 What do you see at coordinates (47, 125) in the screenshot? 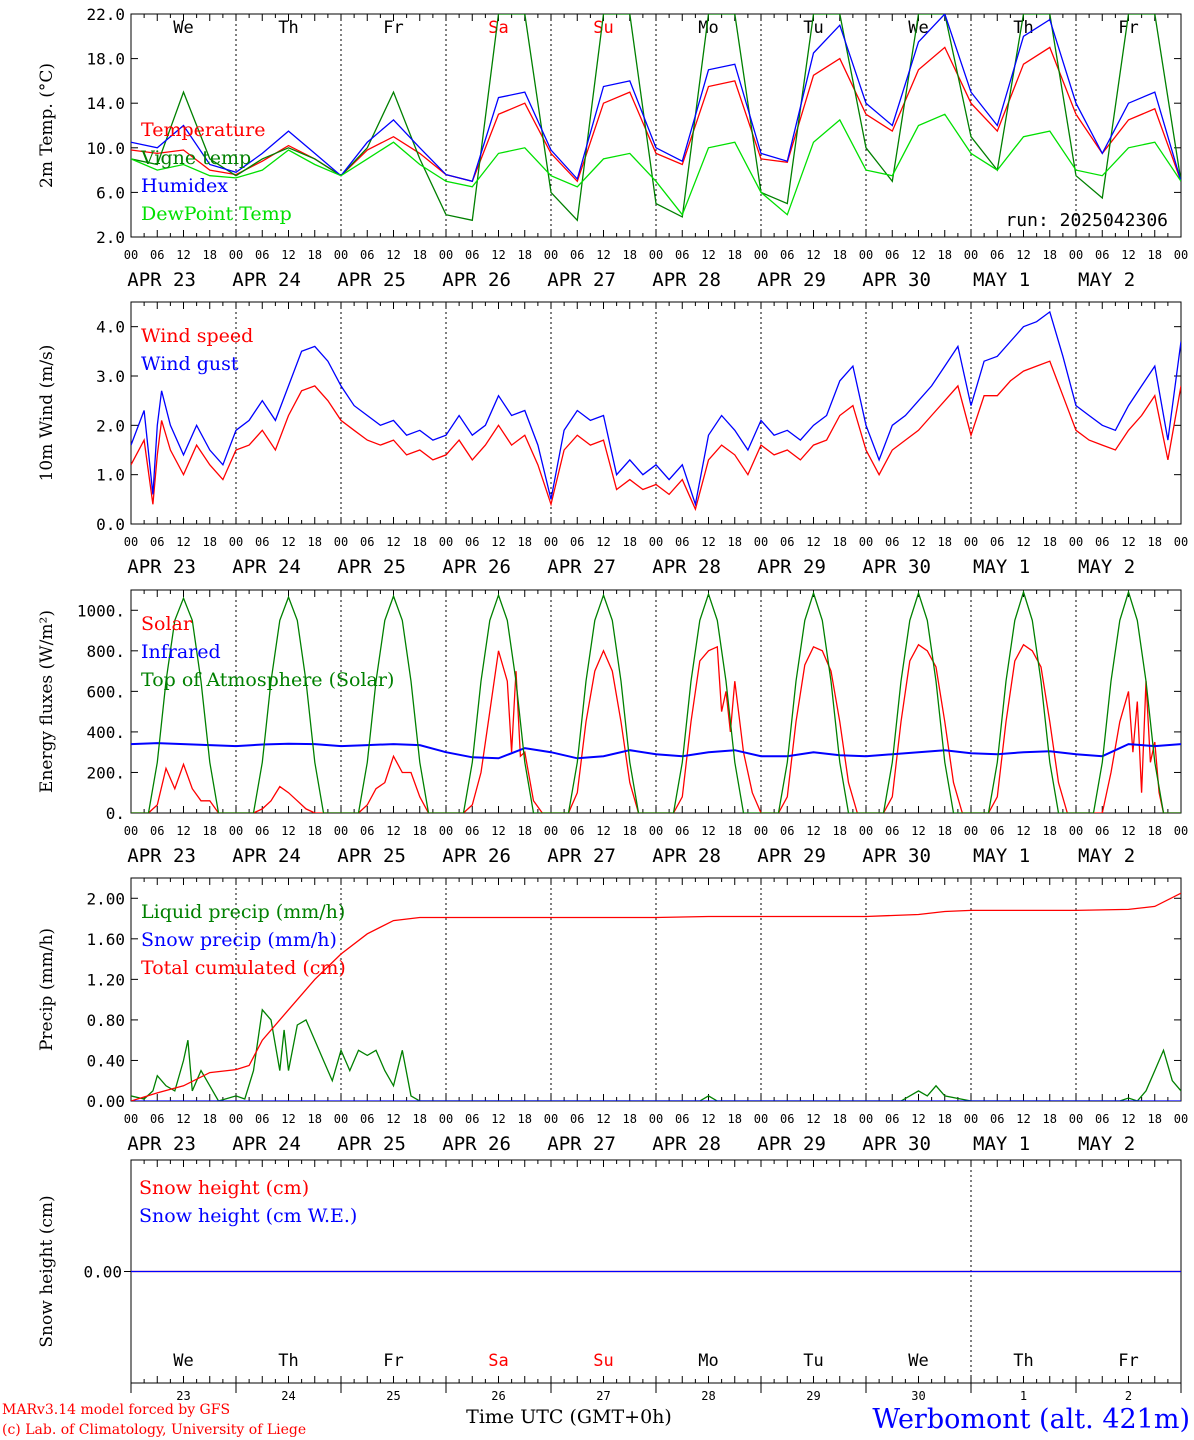
I see `y-axis-label: 2m Temp. (°C)` at bounding box center [47, 125].